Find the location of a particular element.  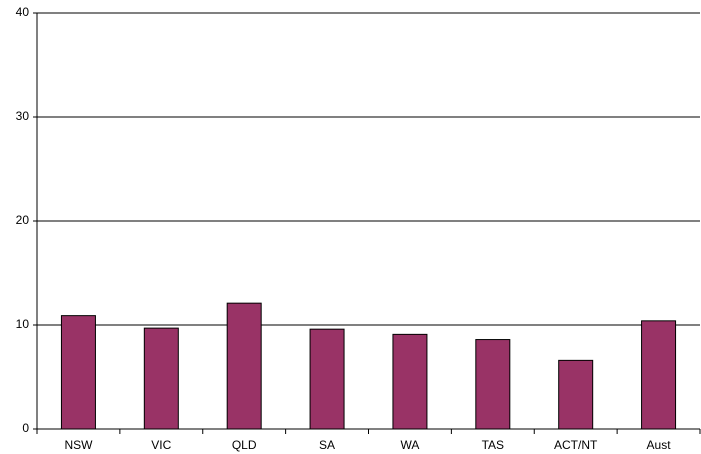

y-tick-label: 30 is located at coordinates (23, 116).